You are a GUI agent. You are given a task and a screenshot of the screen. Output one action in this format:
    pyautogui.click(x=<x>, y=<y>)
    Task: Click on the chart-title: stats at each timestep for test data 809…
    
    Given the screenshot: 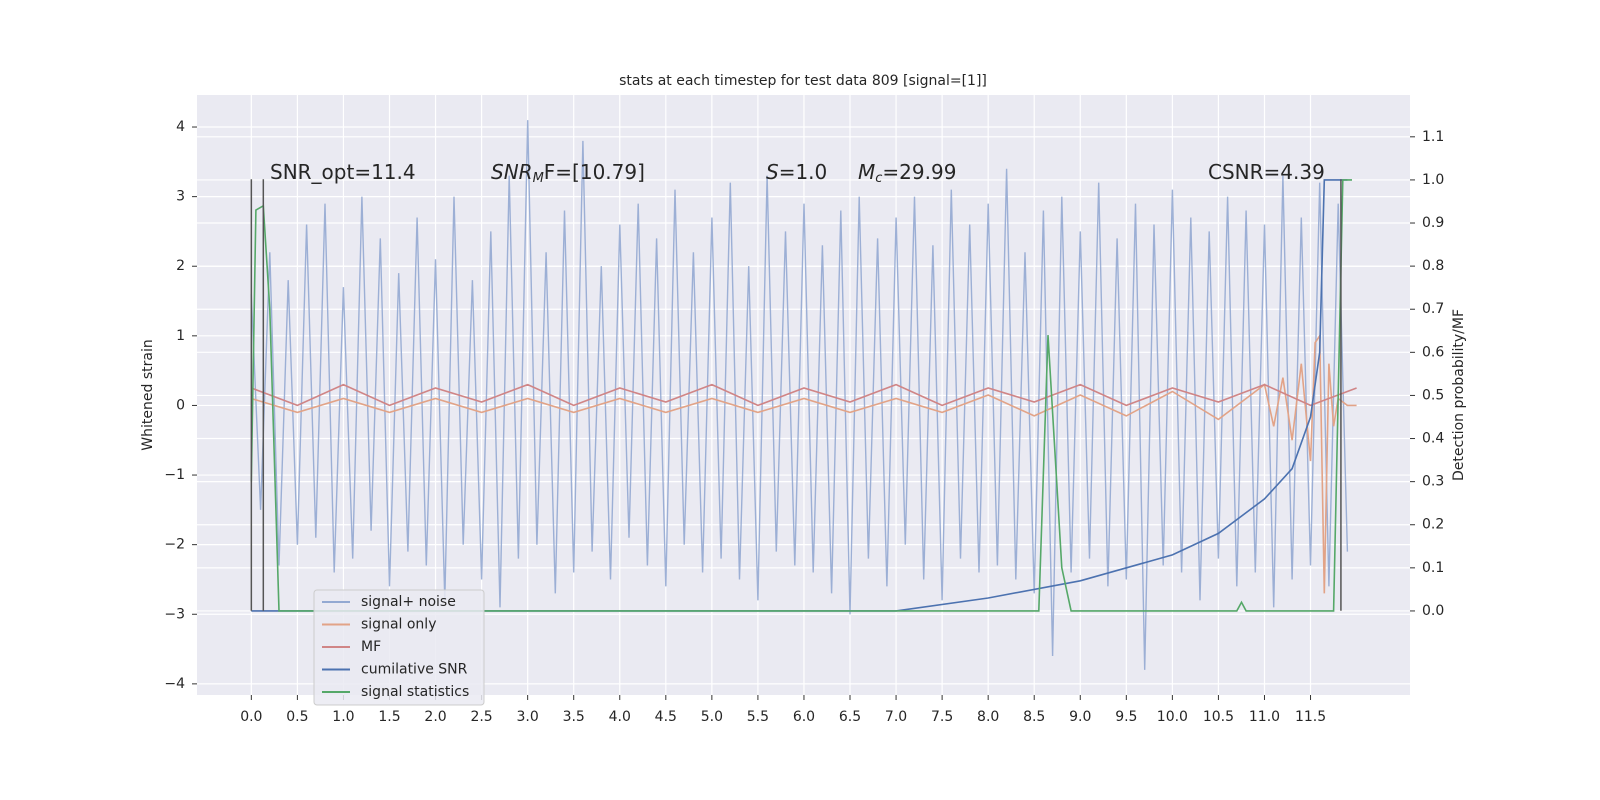 What is the action you would take?
    pyautogui.click(x=803, y=81)
    